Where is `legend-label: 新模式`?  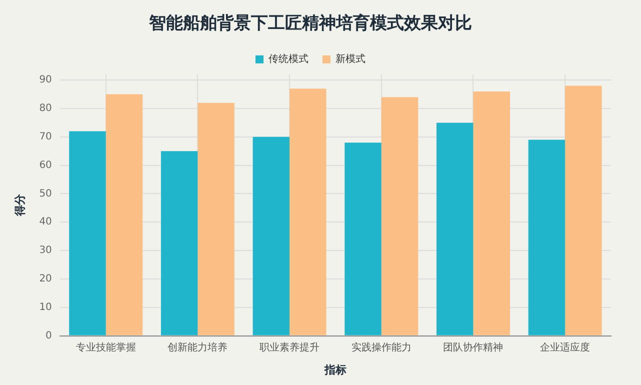
legend-label: 新模式 is located at coordinates (351, 58).